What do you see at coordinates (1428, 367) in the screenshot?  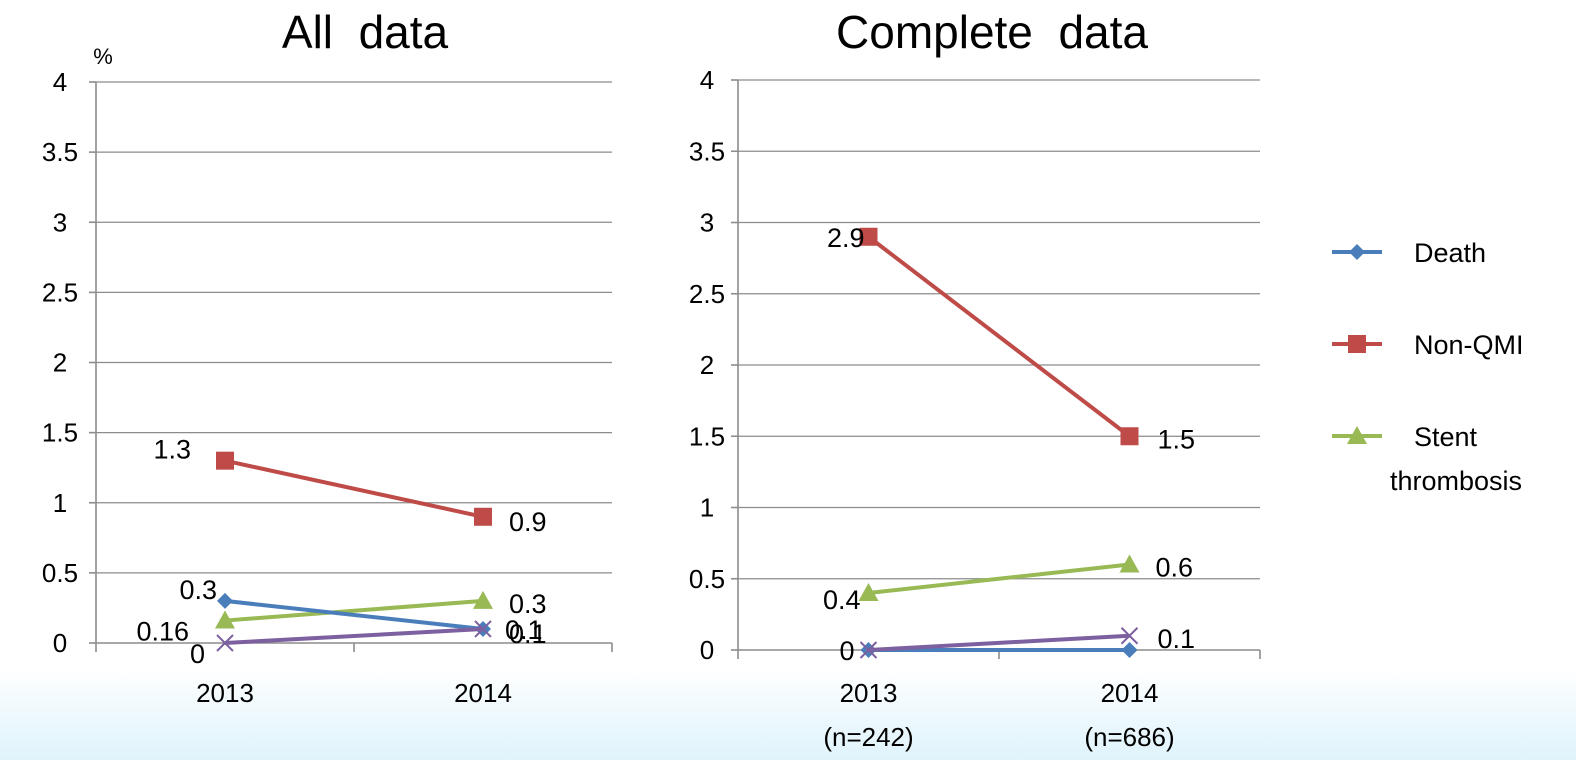 I see `legend: Death Non-QMI Stent thrombosis` at bounding box center [1428, 367].